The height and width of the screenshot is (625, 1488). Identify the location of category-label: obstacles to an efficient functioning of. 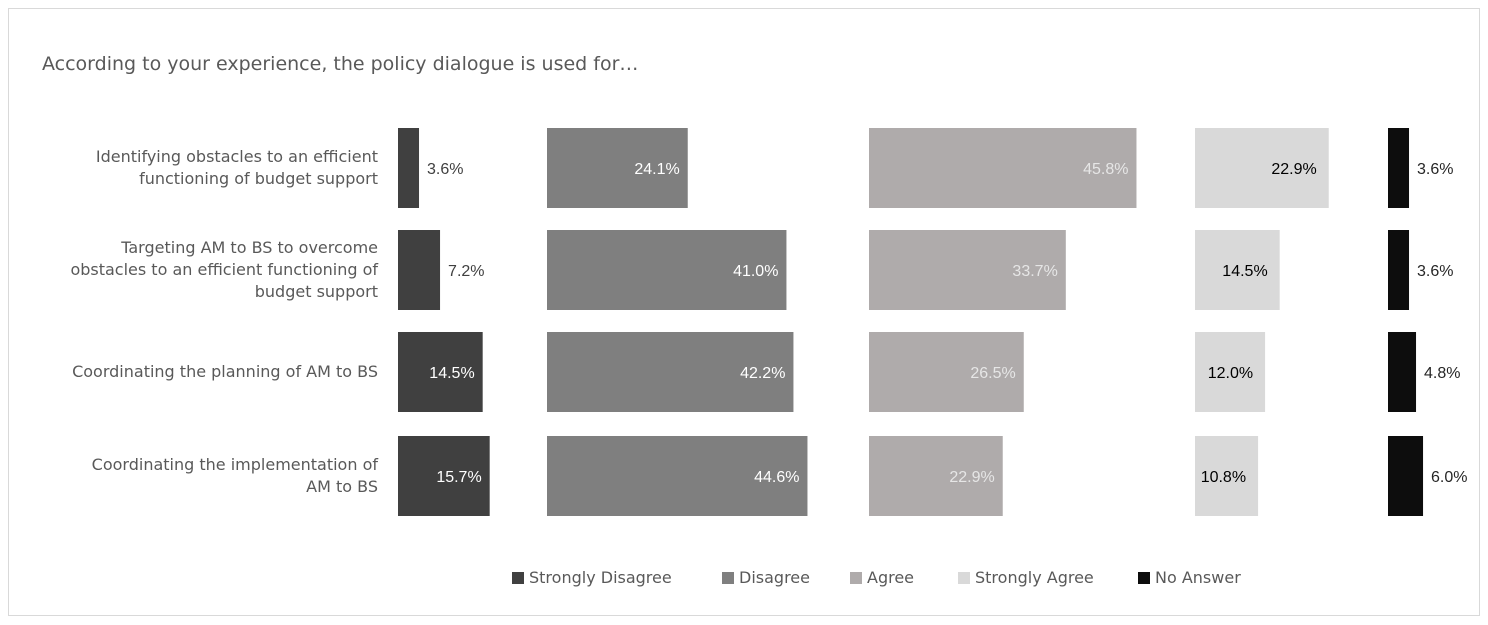
(224, 269).